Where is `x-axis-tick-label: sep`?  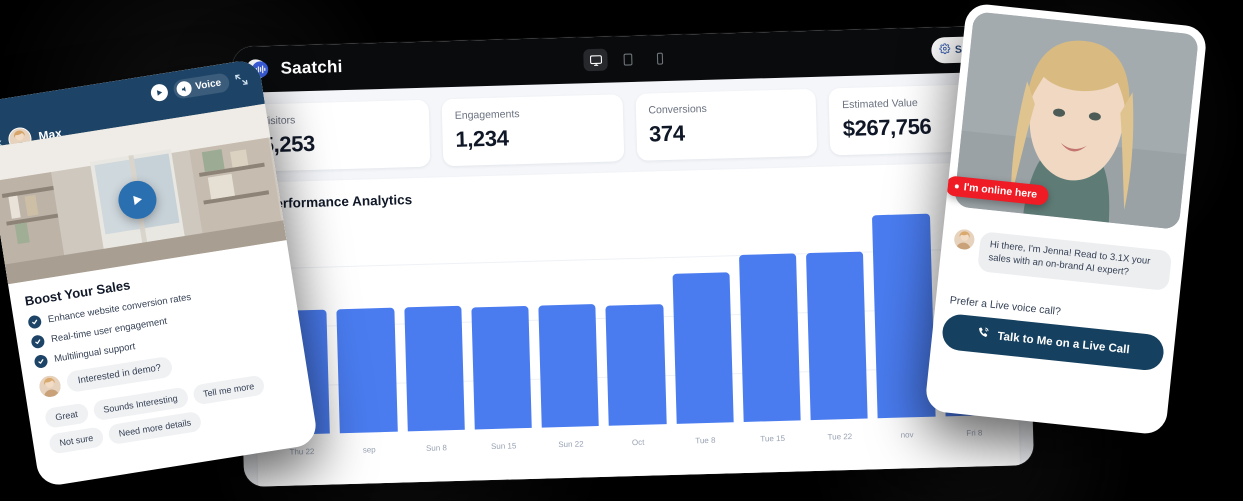 x-axis-tick-label: sep is located at coordinates (369, 450).